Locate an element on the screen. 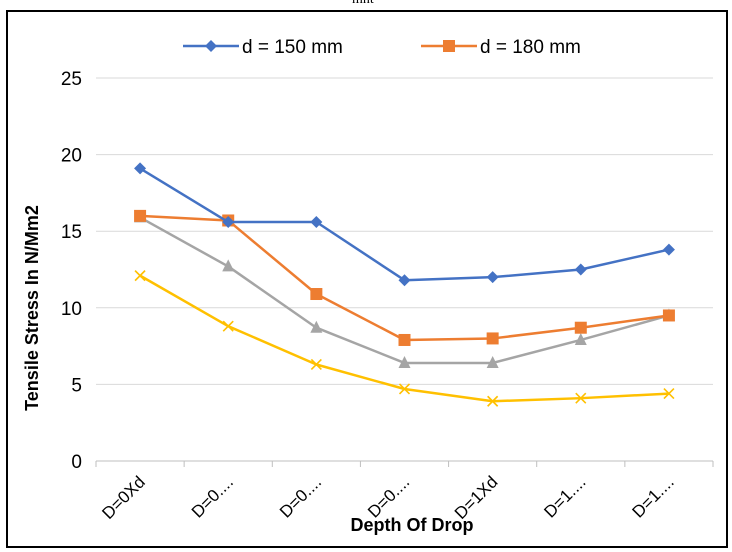 Image resolution: width=732 pixels, height=552 pixels. legend-label: d = 150 mm is located at coordinates (292, 47).